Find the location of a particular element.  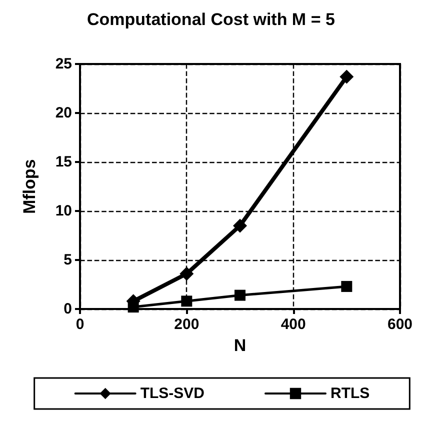

x-axis-title: N is located at coordinates (240, 345).